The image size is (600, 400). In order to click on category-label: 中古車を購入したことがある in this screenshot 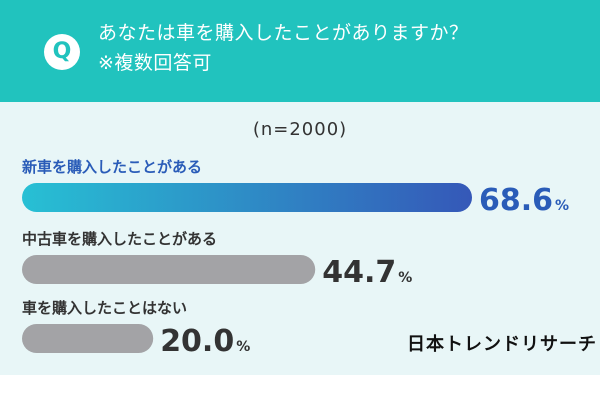, I will do `click(119, 239)`.